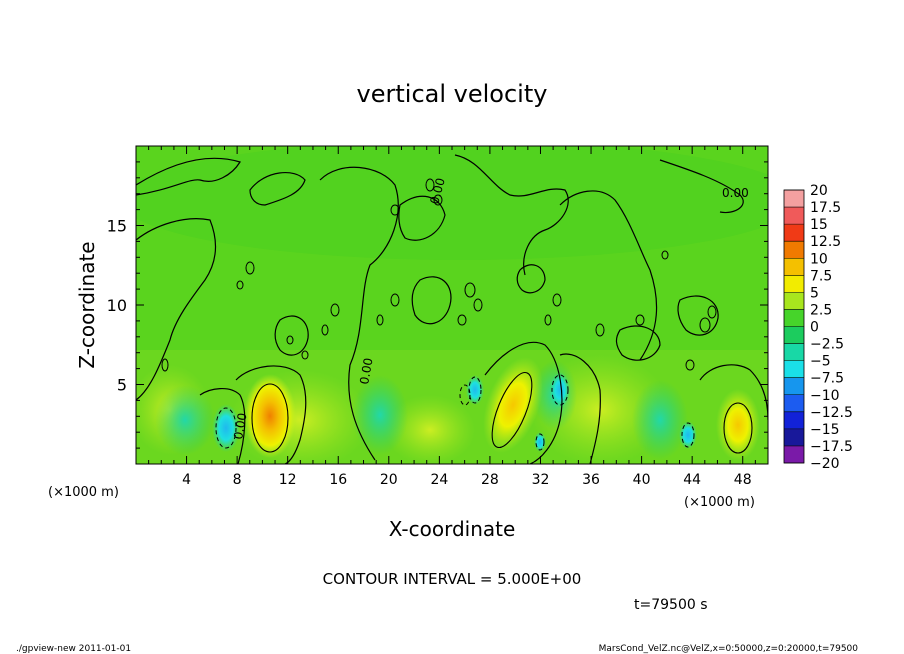 Image resolution: width=904 pixels, height=654 pixels. I want to click on y-tick-label: 10, so click(117, 305).